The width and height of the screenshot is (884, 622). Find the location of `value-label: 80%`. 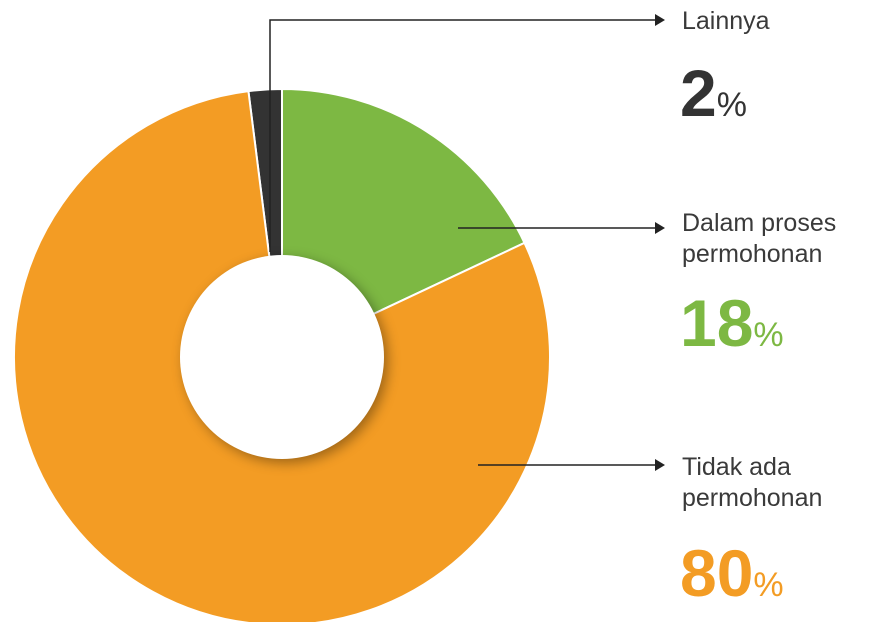

value-label: 80% is located at coordinates (732, 579).